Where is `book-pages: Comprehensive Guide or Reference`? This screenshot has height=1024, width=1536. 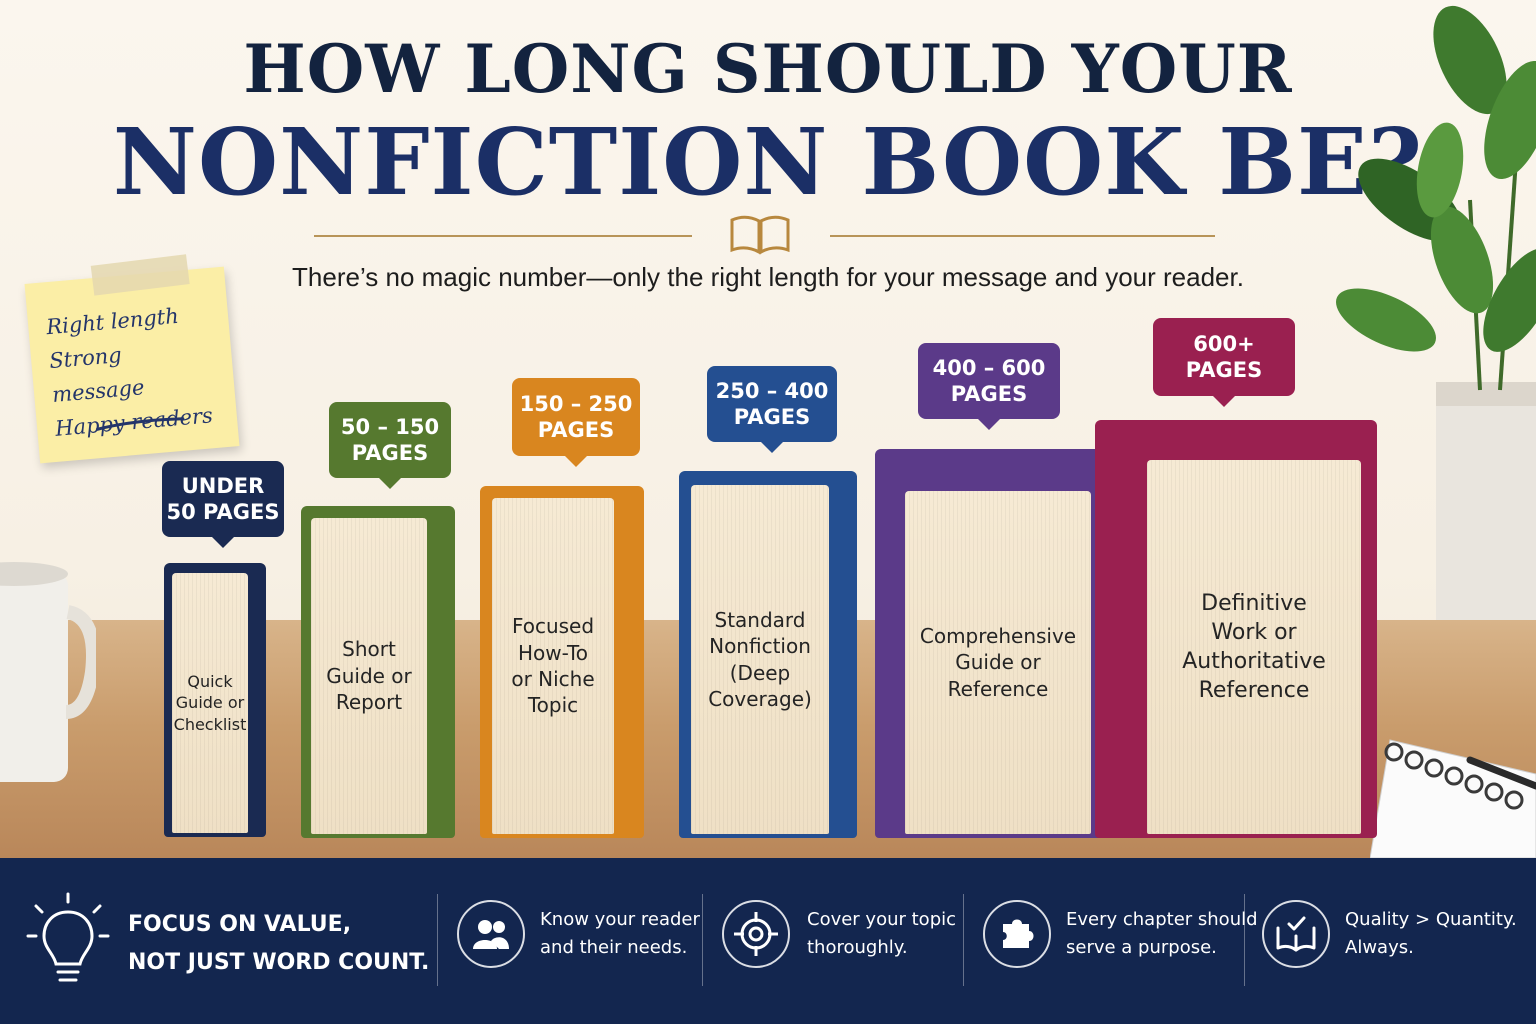 book-pages: Comprehensive Guide or Reference is located at coordinates (998, 662).